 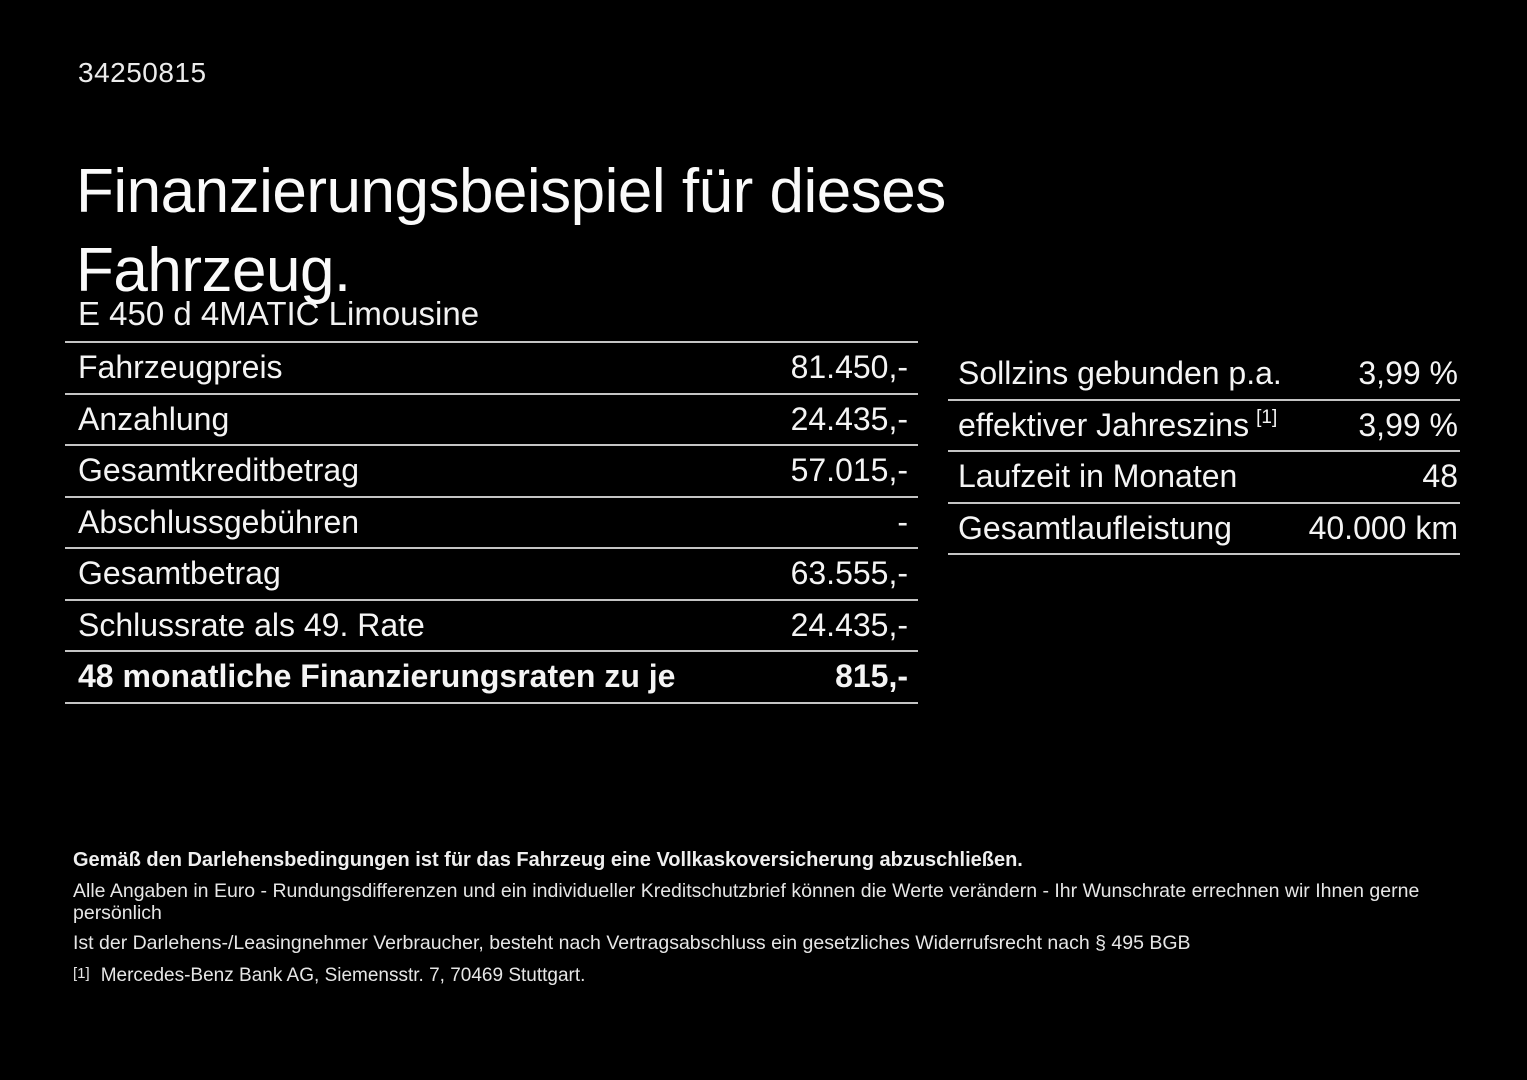 What do you see at coordinates (142, 72) in the screenshot?
I see `document-id: 34250815` at bounding box center [142, 72].